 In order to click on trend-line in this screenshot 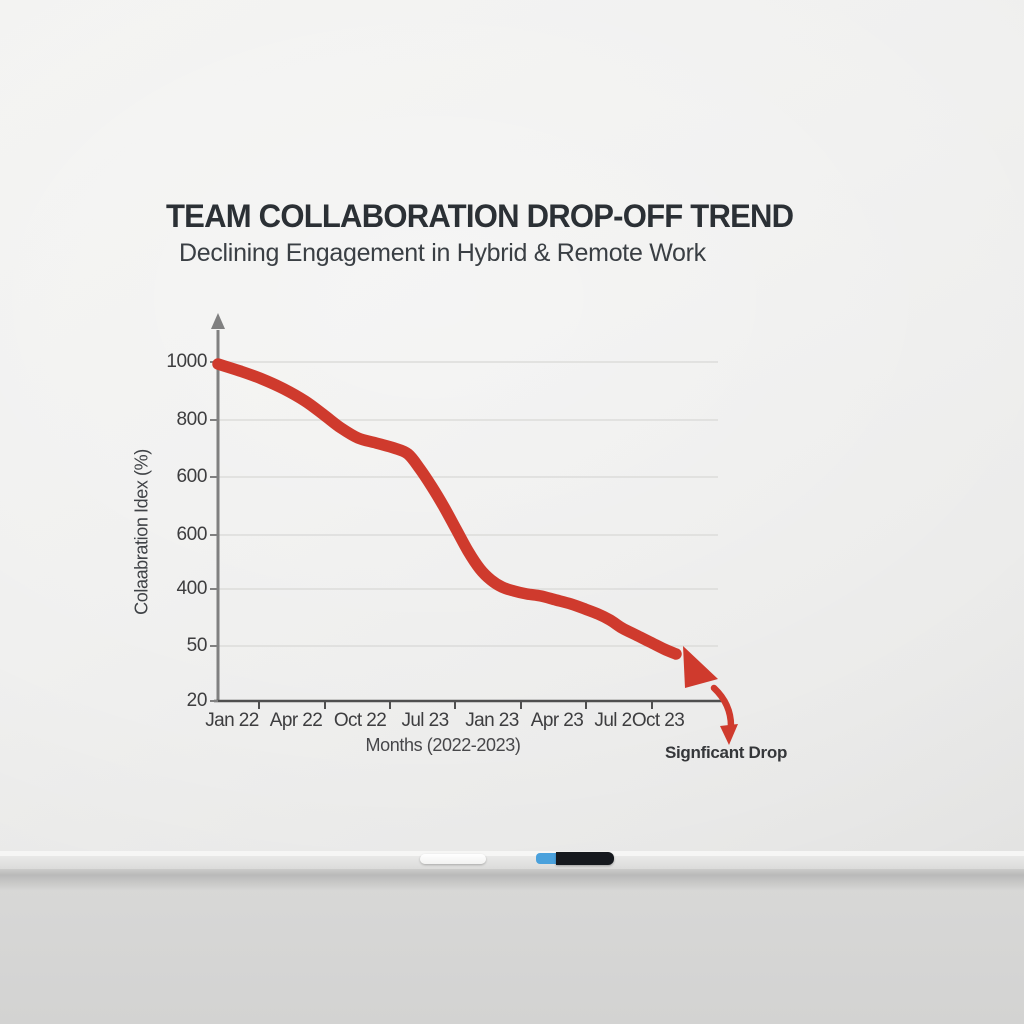, I will do `click(447, 509)`.